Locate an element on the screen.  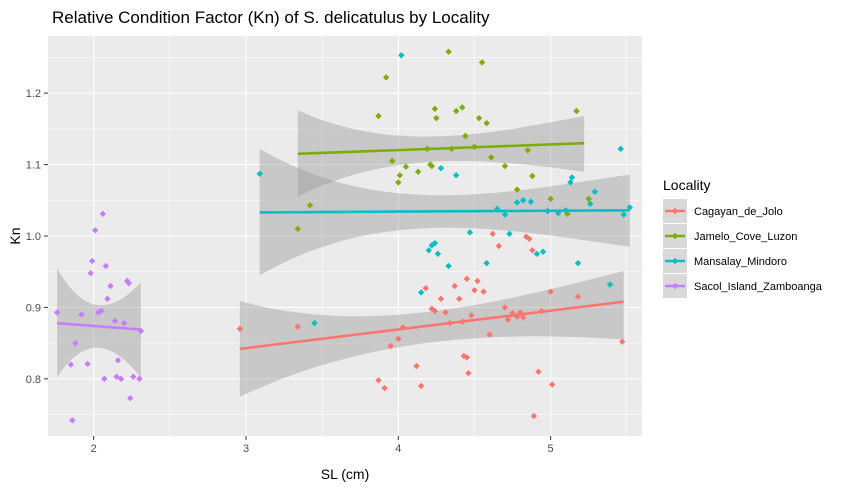
y-tick-label: 0.9 is located at coordinates (33, 308).